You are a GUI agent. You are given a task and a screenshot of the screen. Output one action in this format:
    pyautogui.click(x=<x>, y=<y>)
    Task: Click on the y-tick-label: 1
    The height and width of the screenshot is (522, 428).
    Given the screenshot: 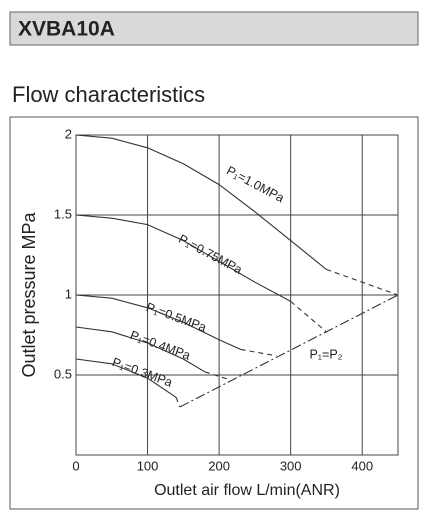 What is the action you would take?
    pyautogui.click(x=68, y=293)
    